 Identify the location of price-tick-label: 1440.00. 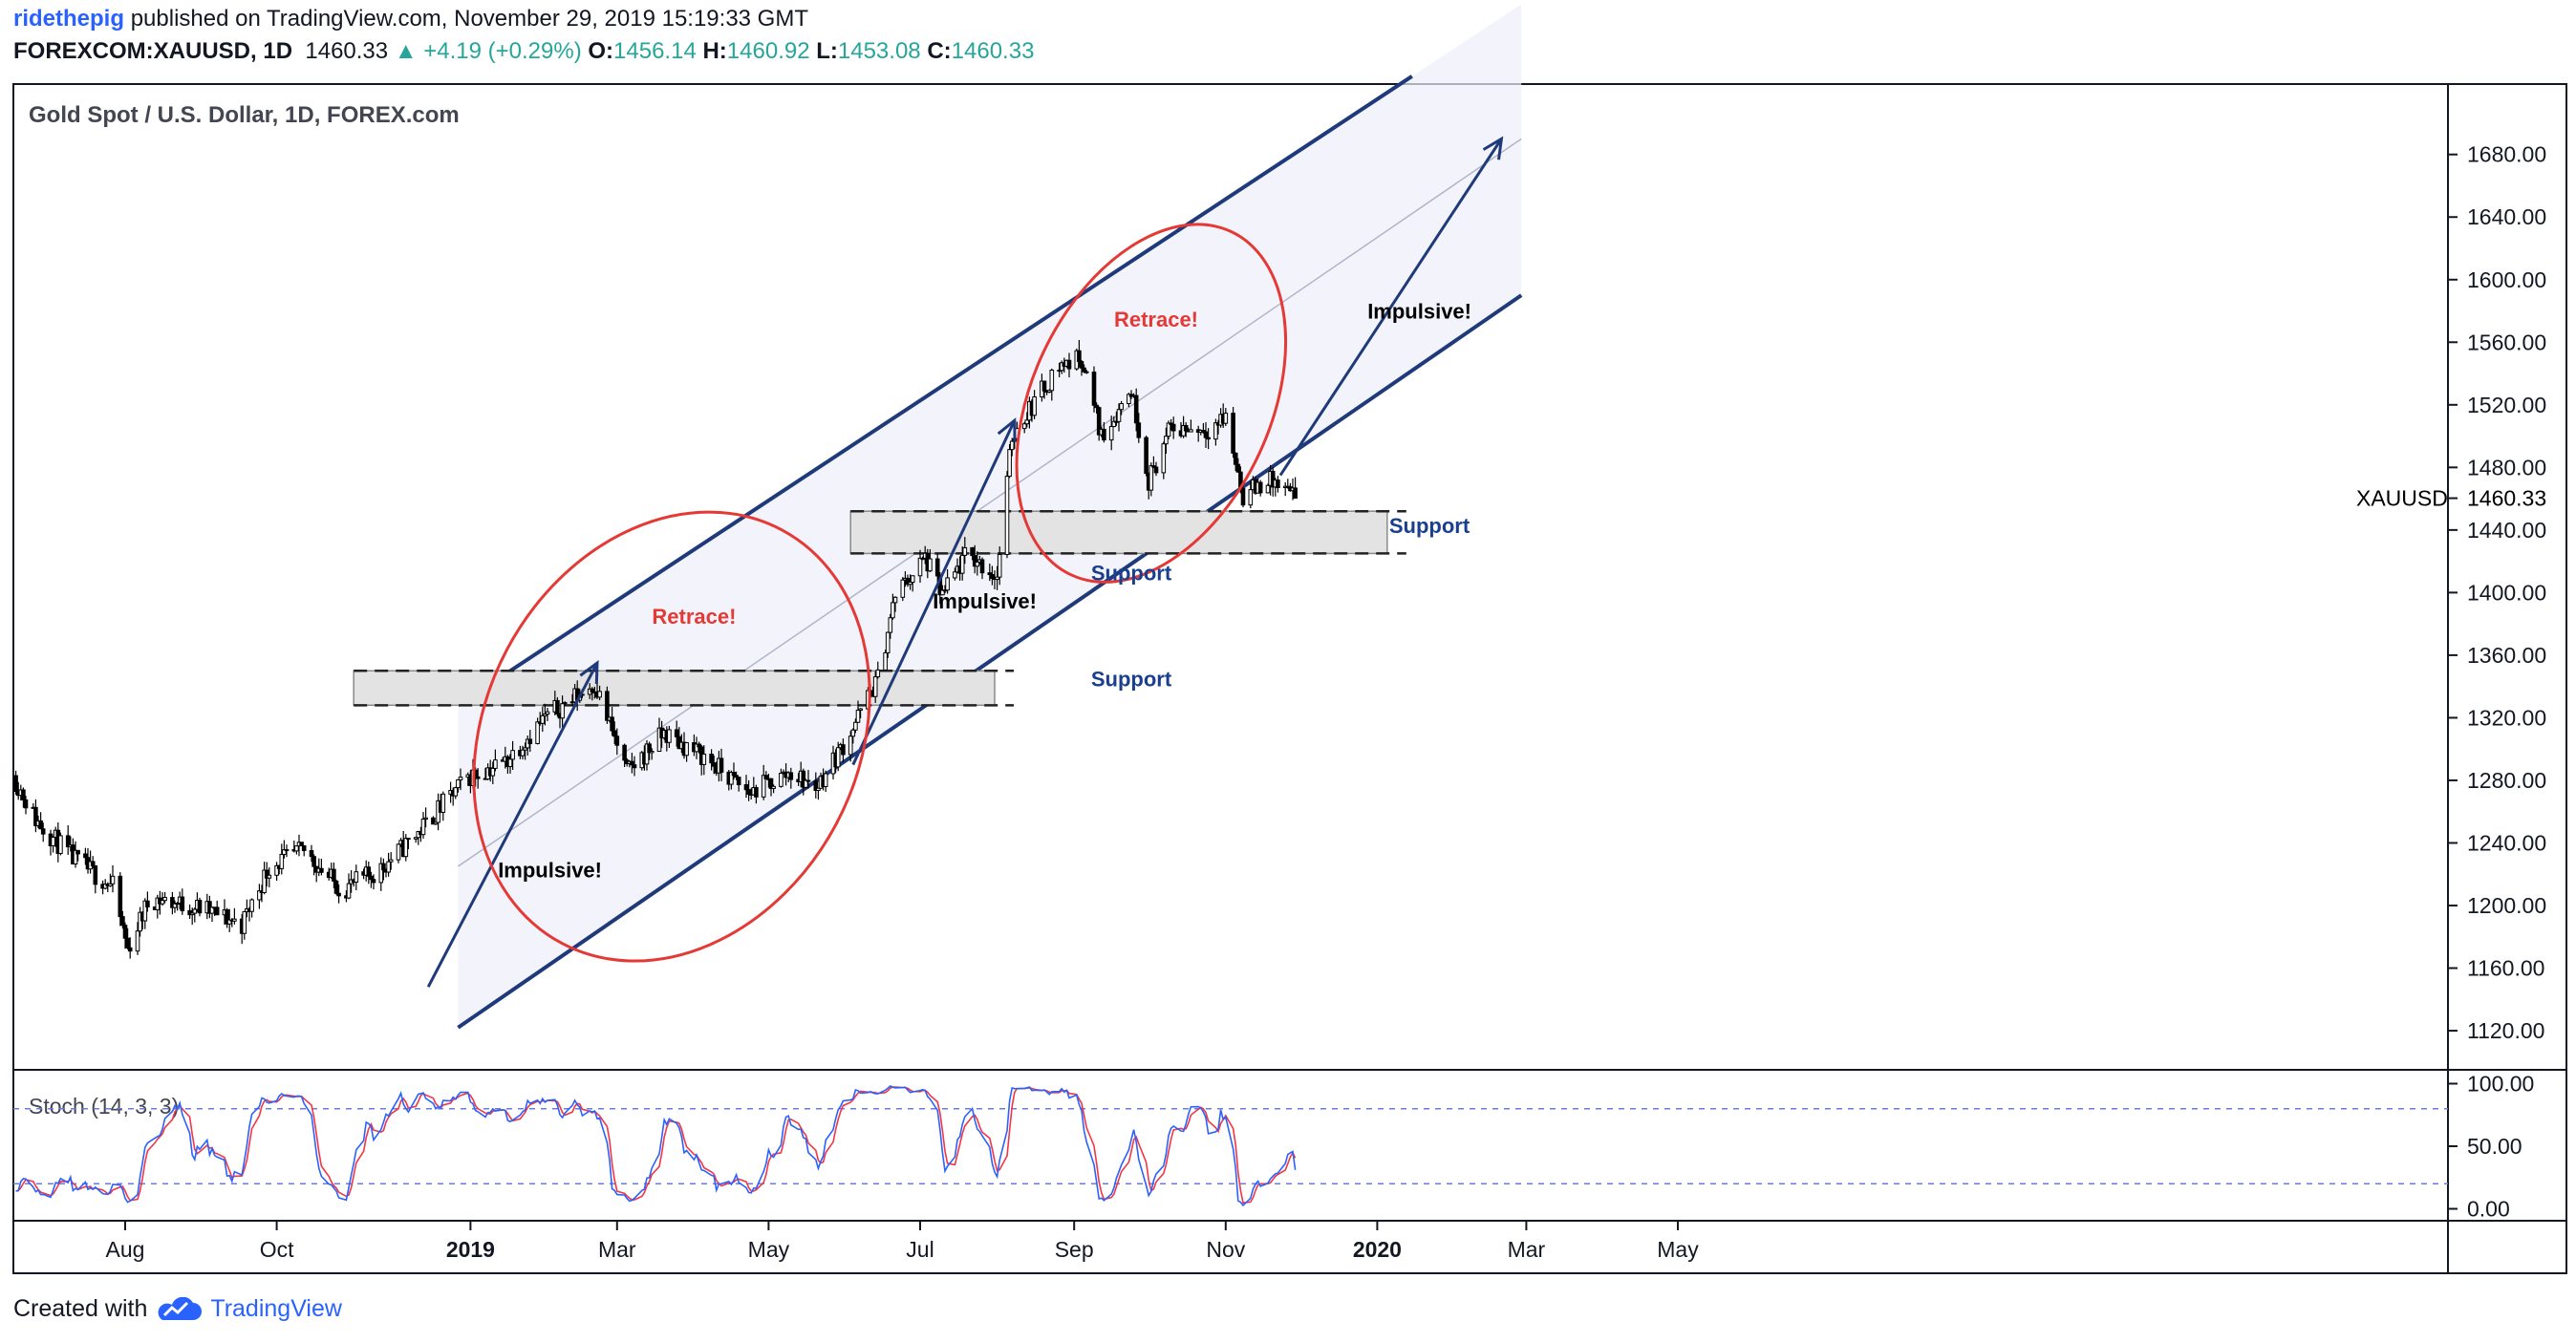
(2506, 530).